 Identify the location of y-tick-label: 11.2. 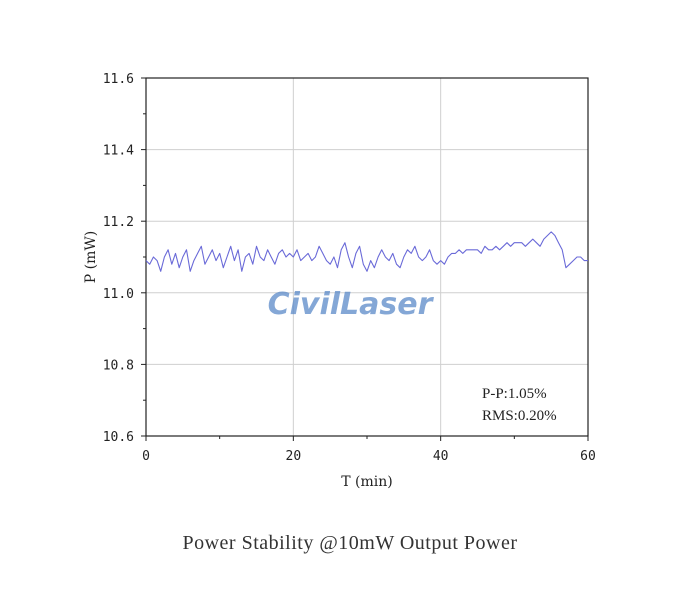
(118, 222).